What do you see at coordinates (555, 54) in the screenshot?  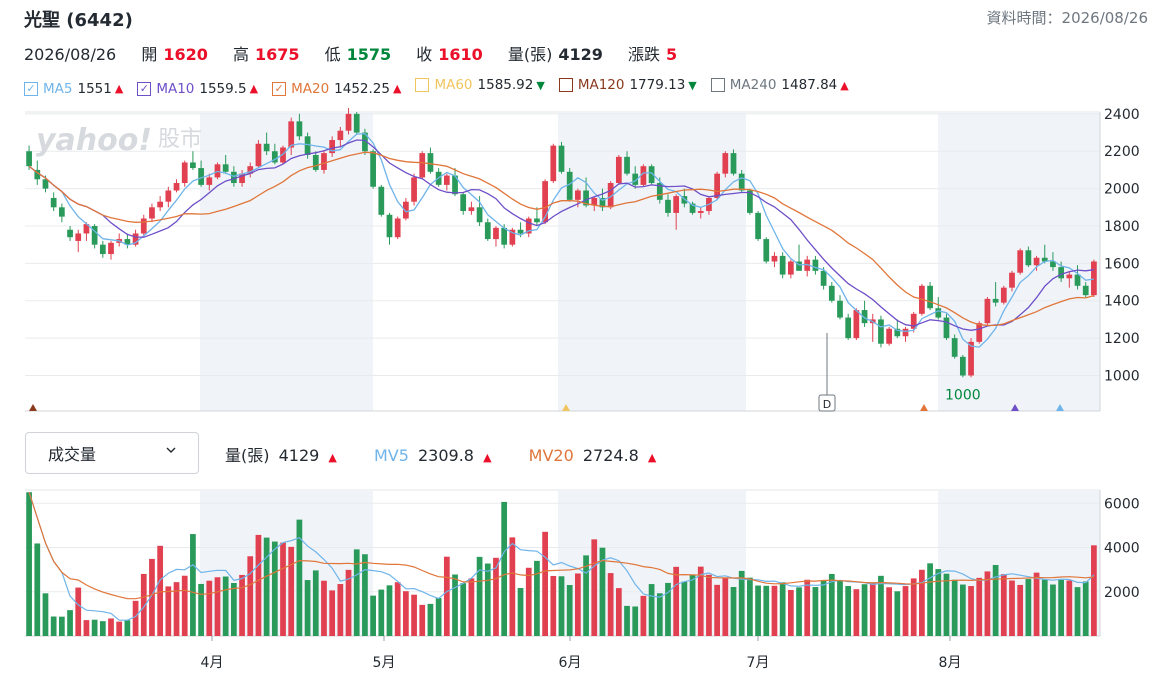 I see `quote-volume: 量(張) 4129` at bounding box center [555, 54].